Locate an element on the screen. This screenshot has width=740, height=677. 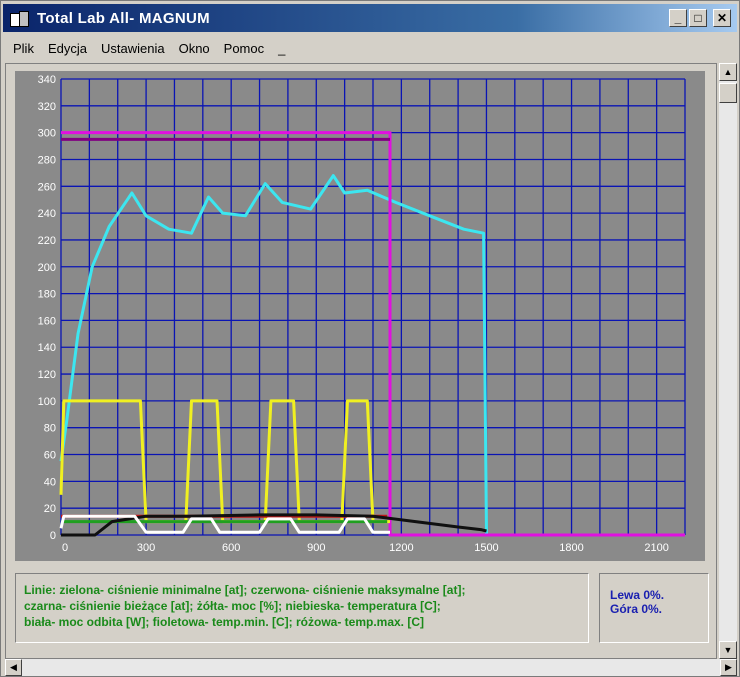
y-tick-label: 140 is located at coordinates (47, 348).